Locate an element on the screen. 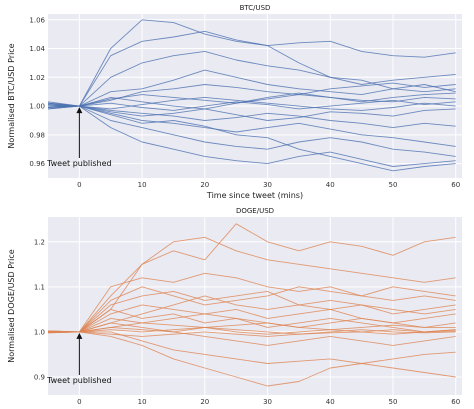 The height and width of the screenshot is (409, 474). btc-y-axis-label: Normalised BTC/USD Price is located at coordinates (11, 95).